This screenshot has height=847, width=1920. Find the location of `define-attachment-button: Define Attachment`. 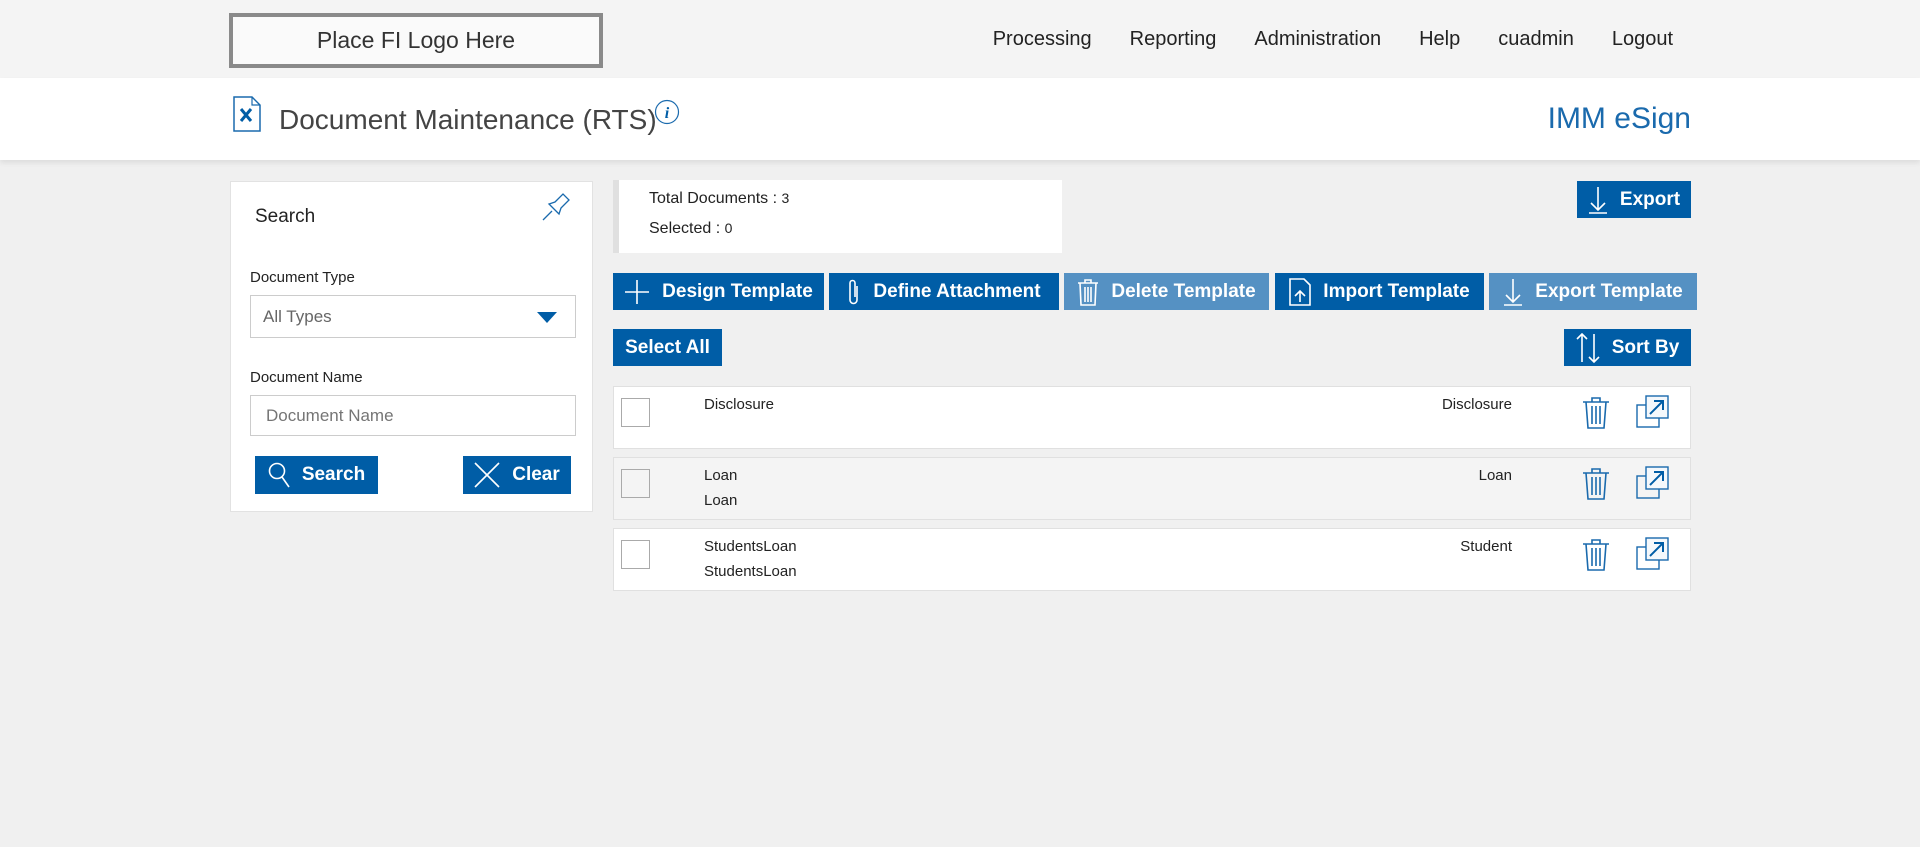

define-attachment-button: Define Attachment is located at coordinates (944, 291).